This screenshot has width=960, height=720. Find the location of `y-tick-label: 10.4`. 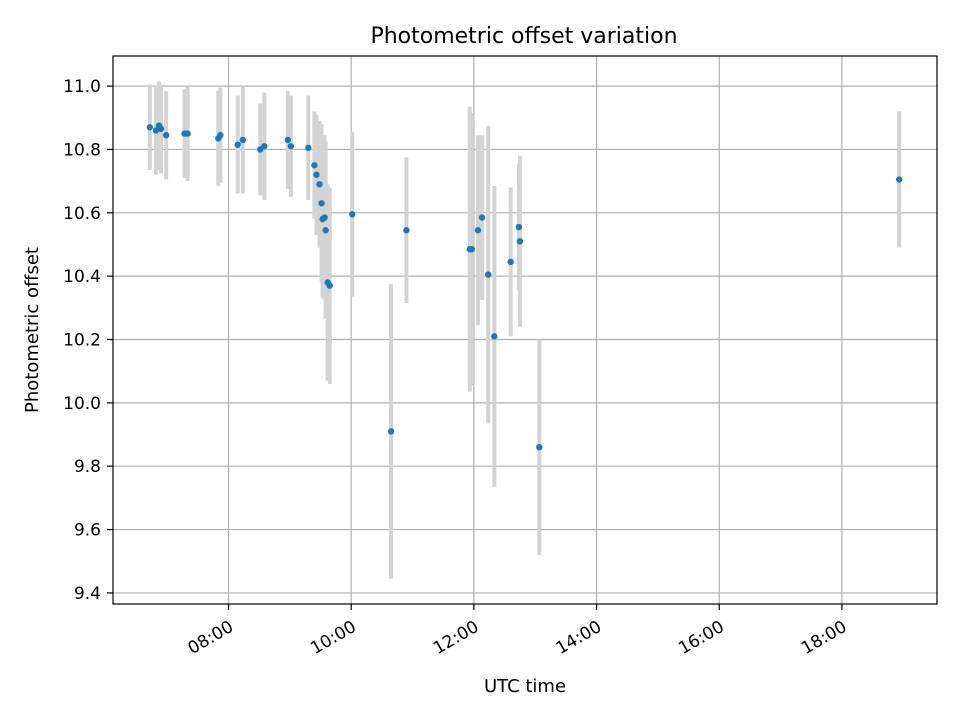

y-tick-label: 10.4 is located at coordinates (82, 277).